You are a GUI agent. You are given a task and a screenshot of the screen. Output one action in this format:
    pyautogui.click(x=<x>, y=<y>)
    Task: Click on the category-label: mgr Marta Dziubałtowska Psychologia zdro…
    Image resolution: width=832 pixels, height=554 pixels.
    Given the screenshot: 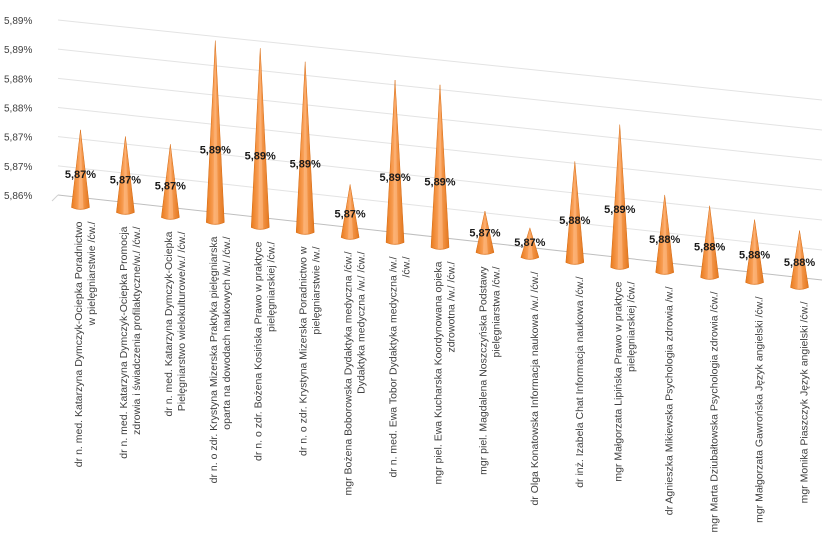 What is the action you would take?
    pyautogui.click(x=715, y=411)
    